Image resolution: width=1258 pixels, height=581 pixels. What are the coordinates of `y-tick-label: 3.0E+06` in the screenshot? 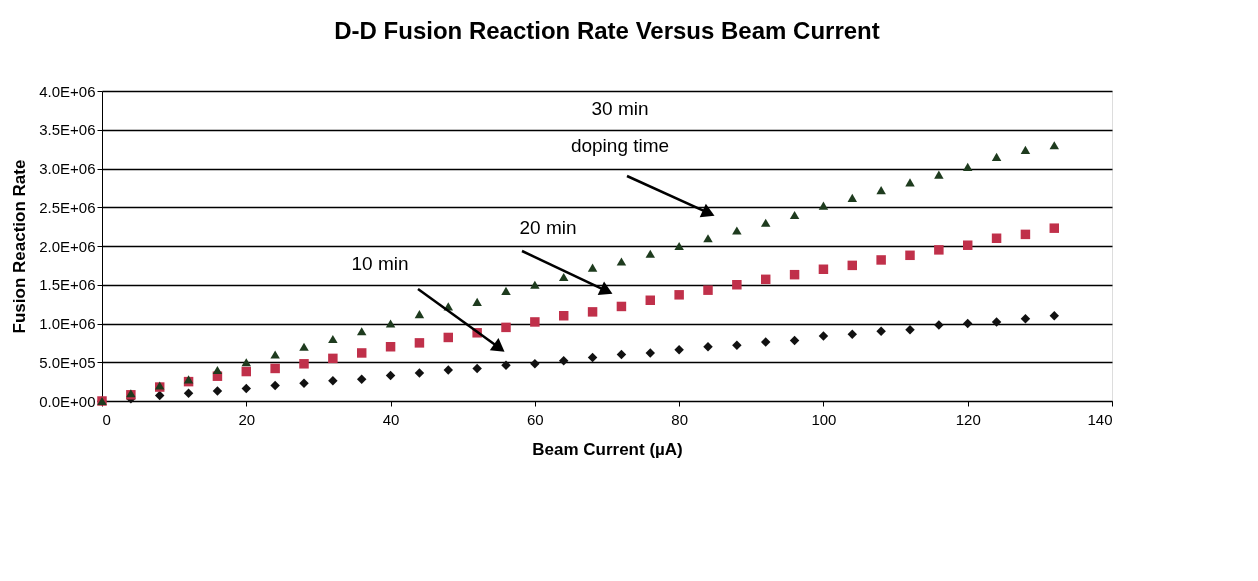 It's located at (67, 168).